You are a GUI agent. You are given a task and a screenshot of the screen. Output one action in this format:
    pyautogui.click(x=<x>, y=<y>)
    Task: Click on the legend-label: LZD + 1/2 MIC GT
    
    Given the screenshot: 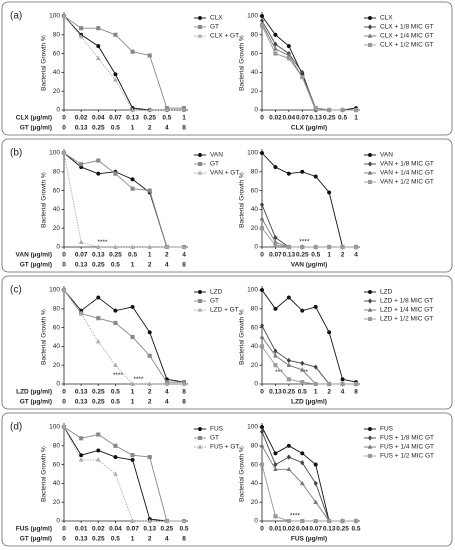 What is the action you would take?
    pyautogui.click(x=406, y=319)
    